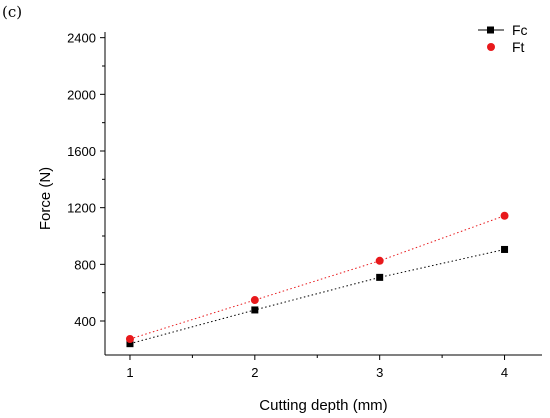 The image size is (550, 418). I want to click on legend-marker-ft, so click(491, 47).